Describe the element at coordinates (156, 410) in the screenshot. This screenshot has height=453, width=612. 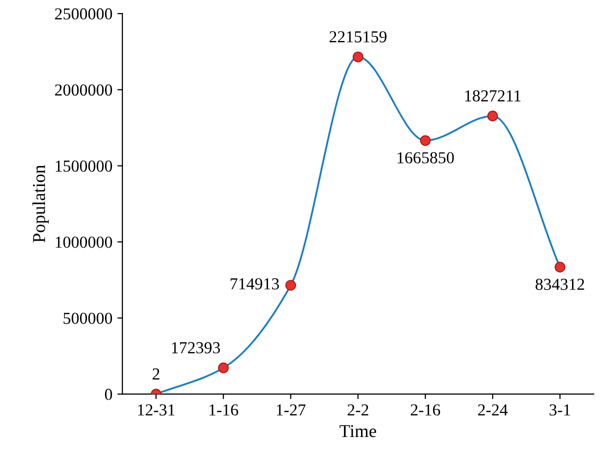
I see `x-tick-label: 12-31` at that location.